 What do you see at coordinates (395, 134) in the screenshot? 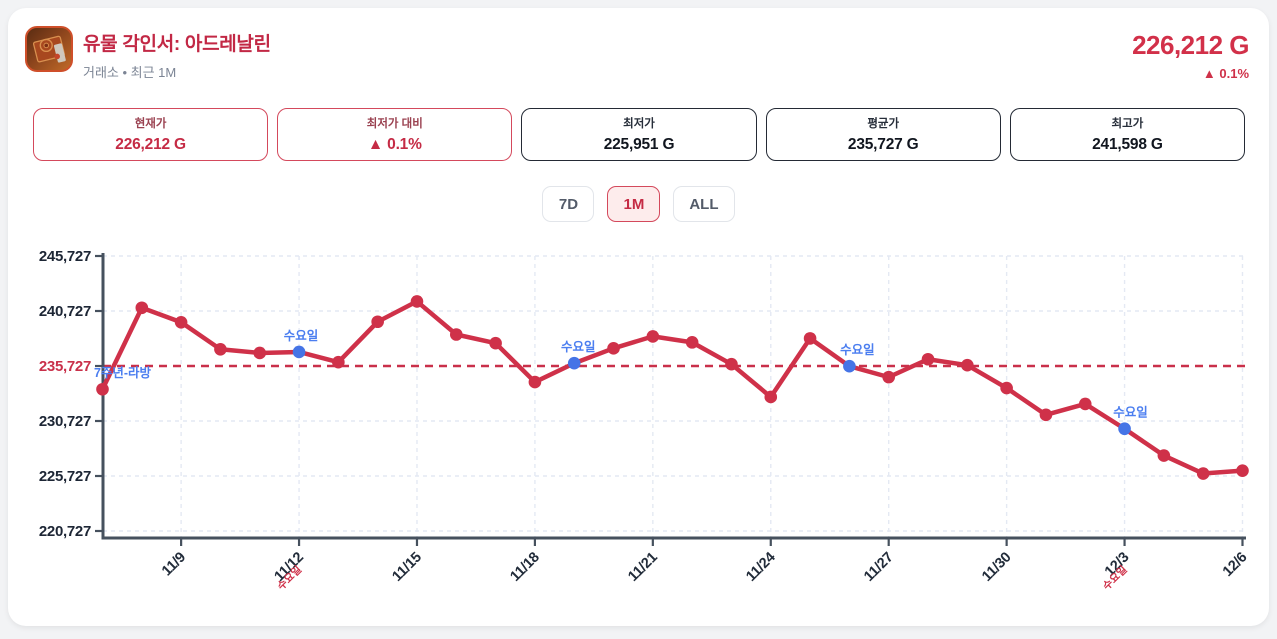
I see `stat-card-vs-lowest: 최저가 대비 ▲ 0.1%` at bounding box center [395, 134].